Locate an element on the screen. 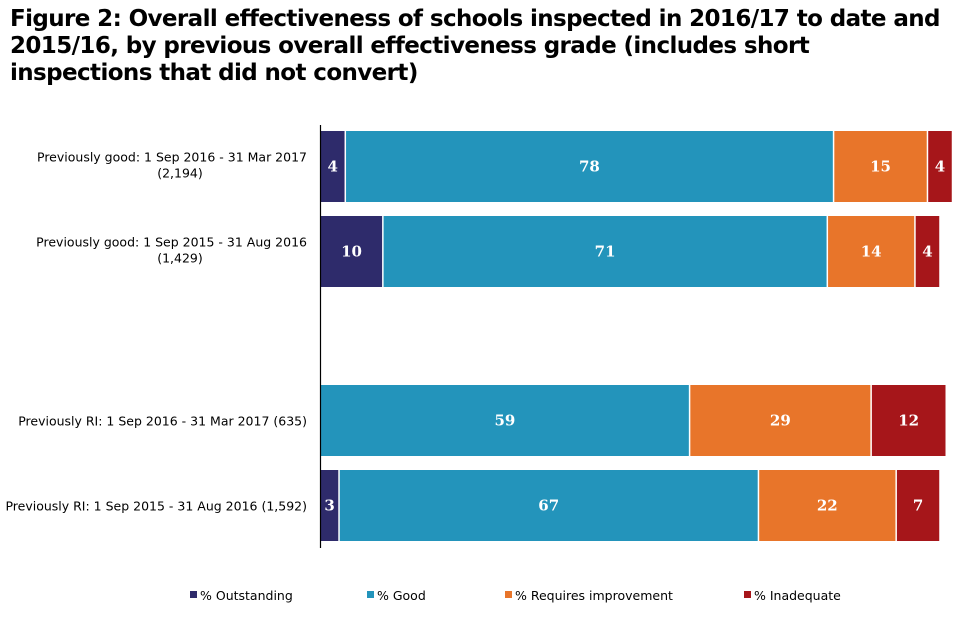  legend-label: % Inadequate is located at coordinates (797, 595).